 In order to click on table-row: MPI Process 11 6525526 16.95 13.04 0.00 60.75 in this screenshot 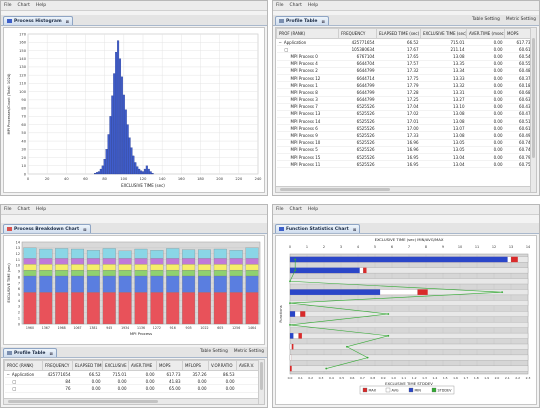, I will do `click(404, 164)`.